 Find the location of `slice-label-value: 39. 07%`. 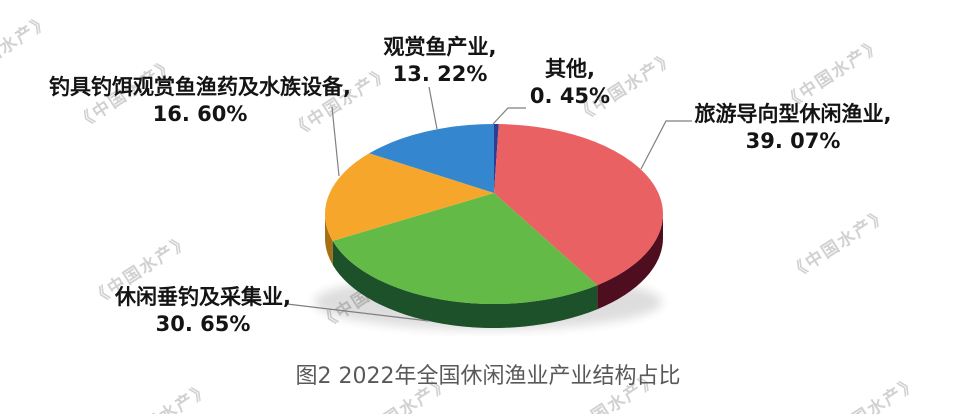

slice-label-value: 39. 07% is located at coordinates (793, 141).